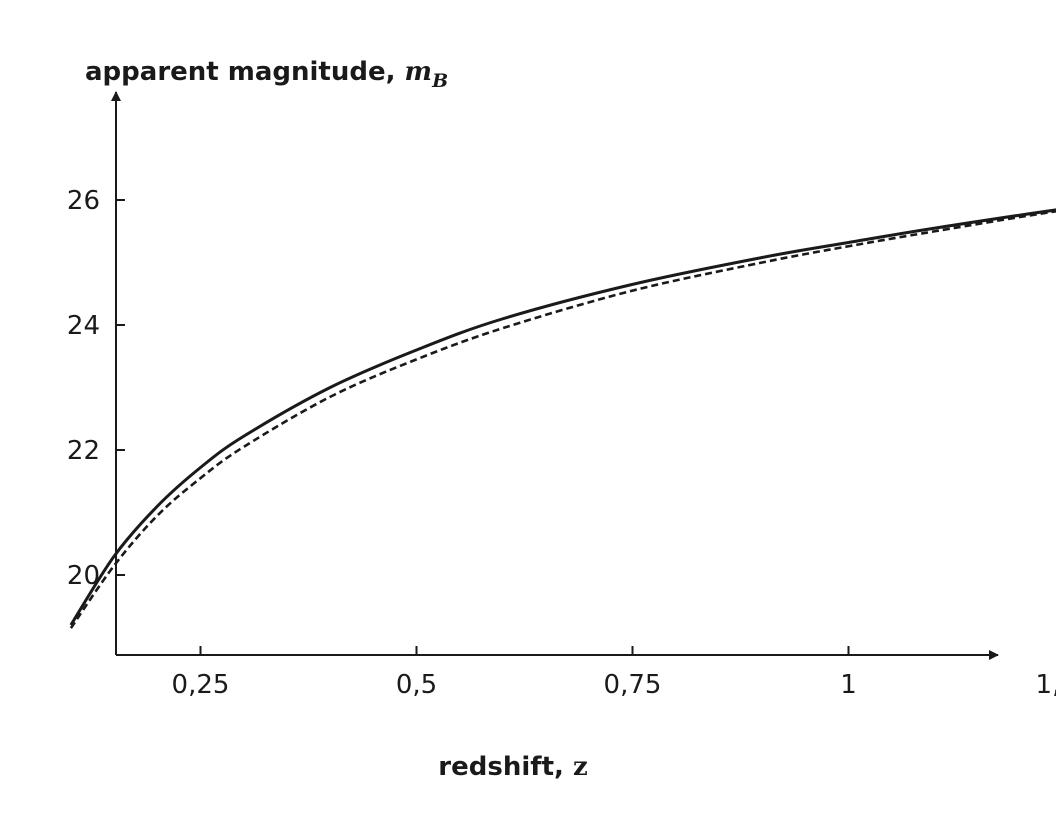  What do you see at coordinates (245, 72) in the screenshot?
I see `y-axis-title-text: apparent magnitude,` at bounding box center [245, 72].